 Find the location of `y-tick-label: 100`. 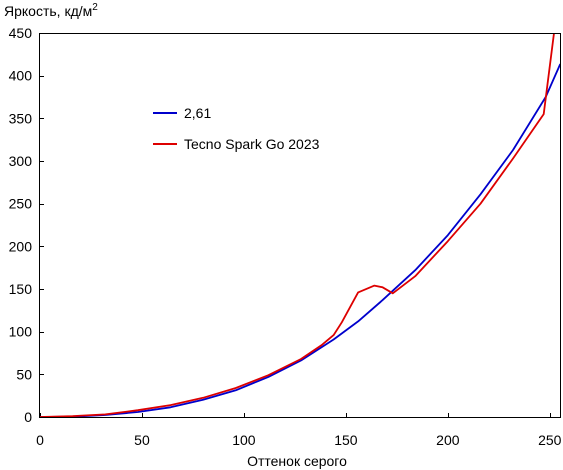

y-tick-label: 100 is located at coordinates (21, 332).